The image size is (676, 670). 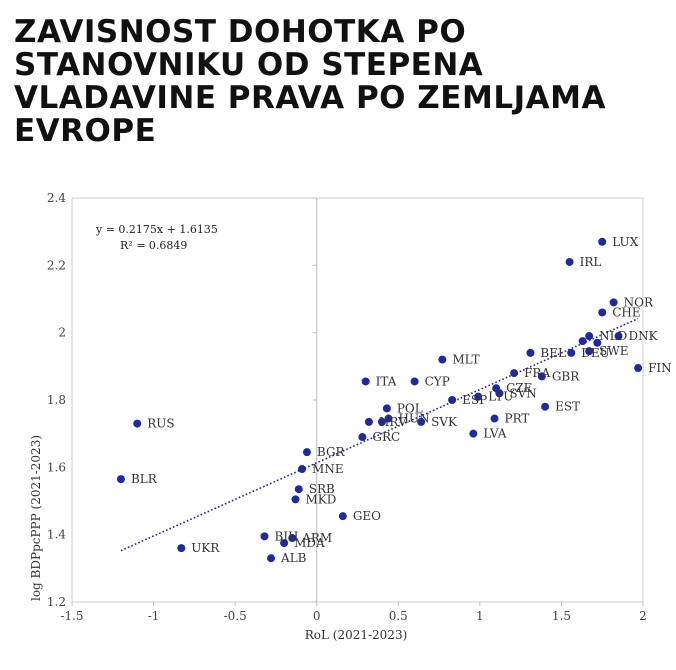 I want to click on x-tick-label: -0.5, so click(x=235, y=616).